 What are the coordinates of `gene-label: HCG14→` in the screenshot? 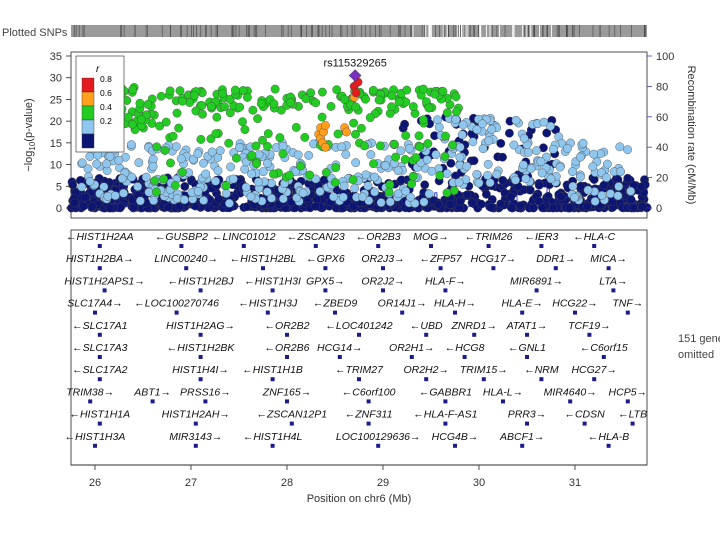 It's located at (340, 348).